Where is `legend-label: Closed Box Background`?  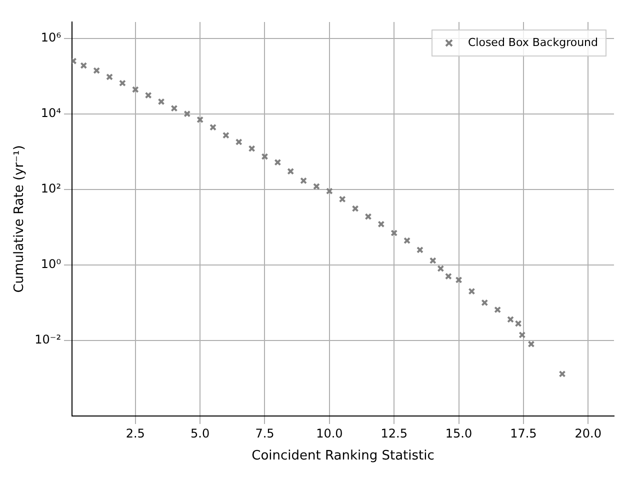
legend-label: Closed Box Background is located at coordinates (533, 42).